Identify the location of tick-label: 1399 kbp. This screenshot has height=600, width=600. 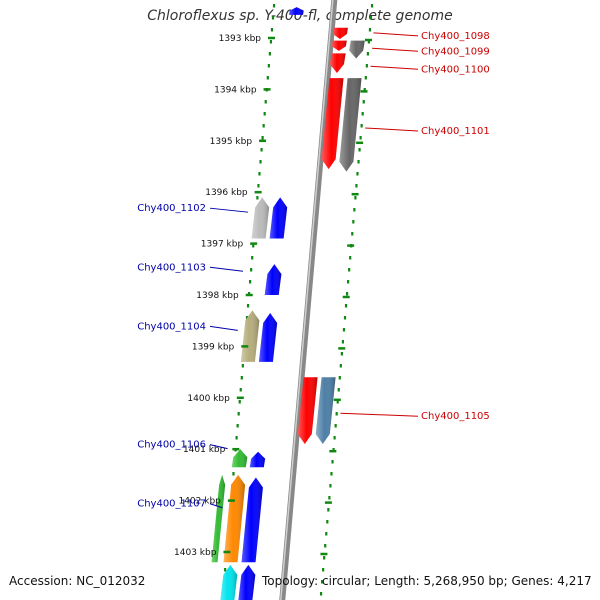
(213, 347).